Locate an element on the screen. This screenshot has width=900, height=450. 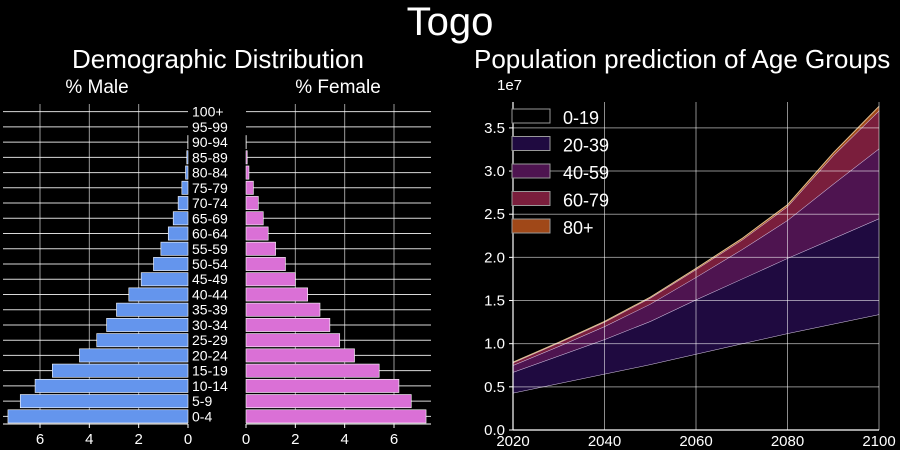
x-tick-label: 2100 is located at coordinates (878, 441).